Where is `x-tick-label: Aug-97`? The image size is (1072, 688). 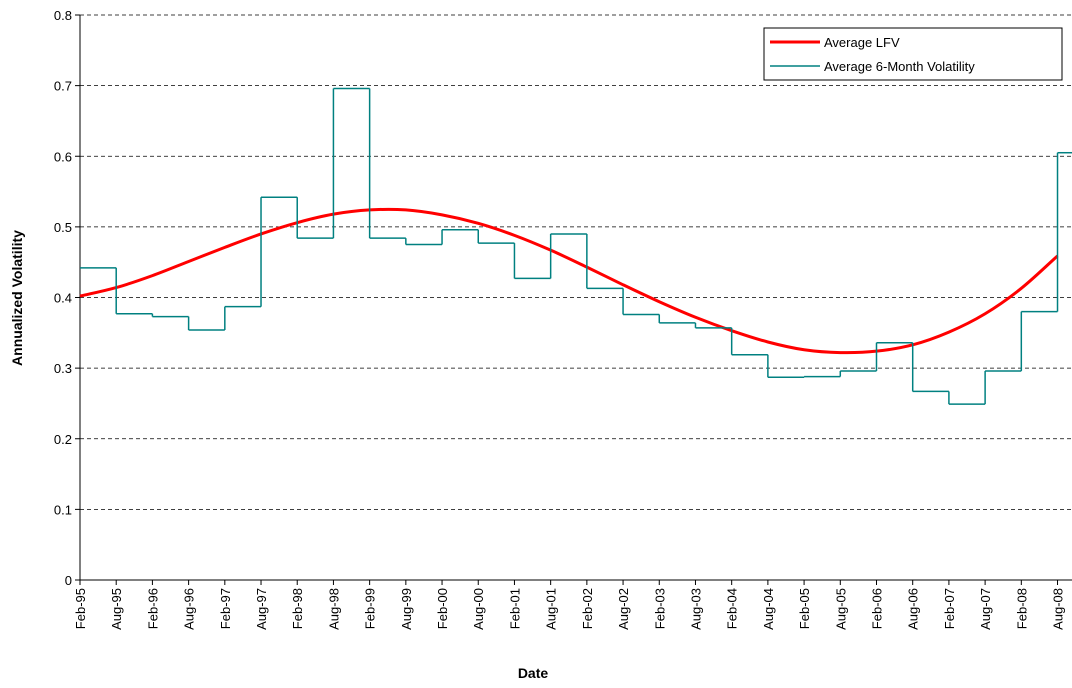 x-tick-label: Aug-97 is located at coordinates (261, 609).